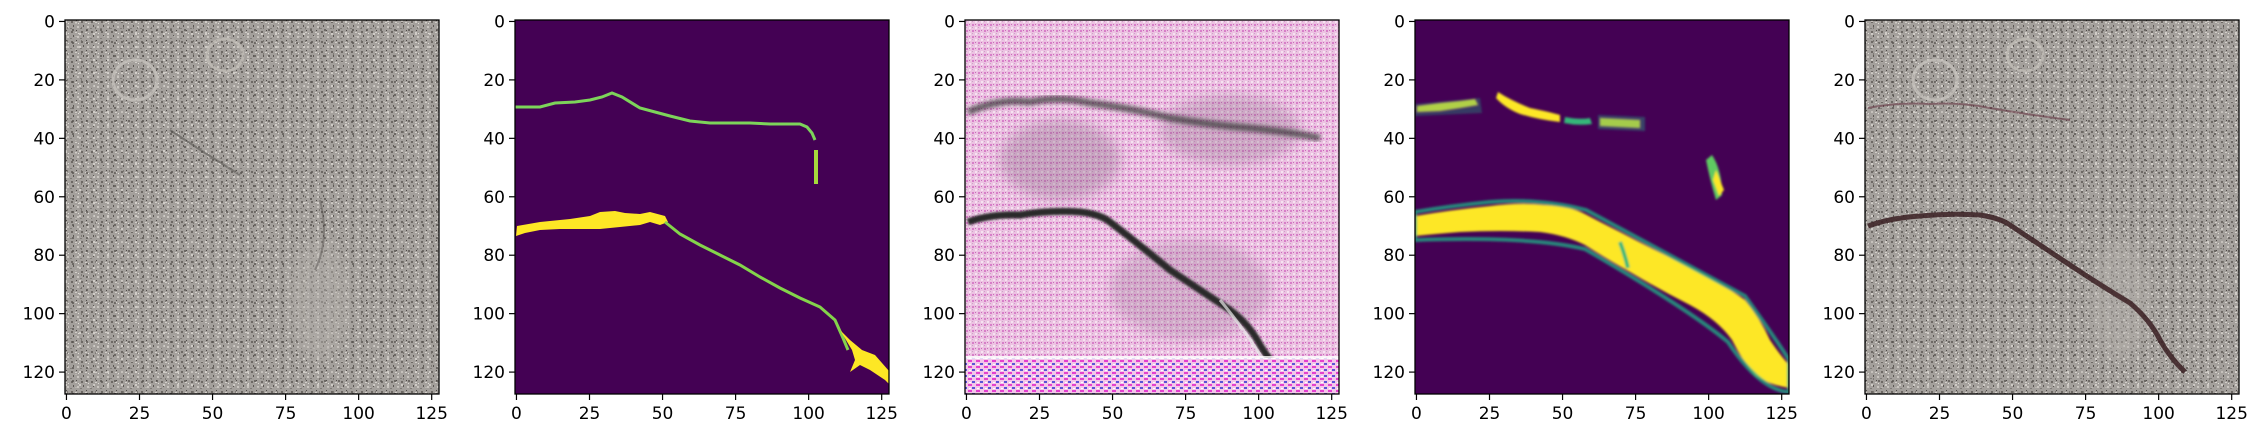 The height and width of the screenshot is (440, 2259). Describe the element at coordinates (1154, 409) in the screenshot. I see `panel-3-x-axis: 0 25 50 75 100 125` at that location.